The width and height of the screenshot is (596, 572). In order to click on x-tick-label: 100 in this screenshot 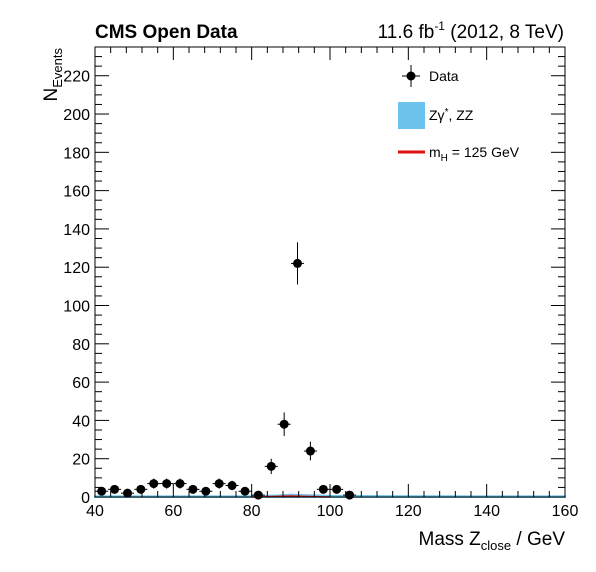, I will do `click(330, 511)`.